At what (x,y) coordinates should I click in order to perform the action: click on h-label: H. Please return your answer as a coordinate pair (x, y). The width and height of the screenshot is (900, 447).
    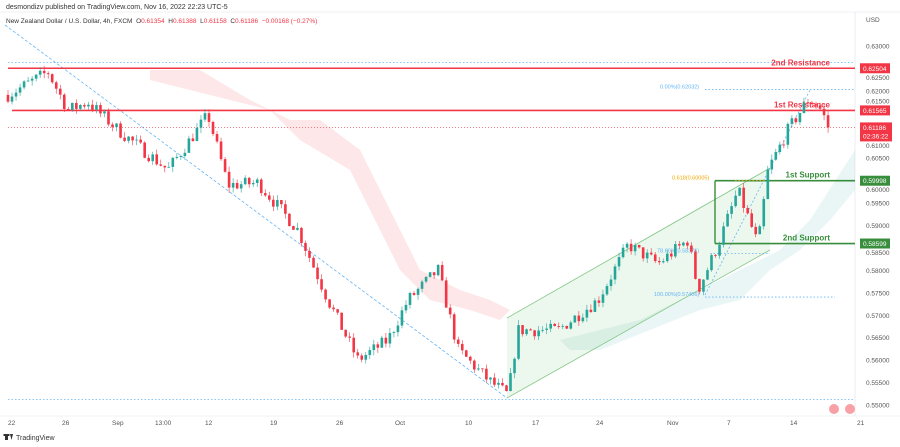
    Looking at the image, I should click on (170, 21).